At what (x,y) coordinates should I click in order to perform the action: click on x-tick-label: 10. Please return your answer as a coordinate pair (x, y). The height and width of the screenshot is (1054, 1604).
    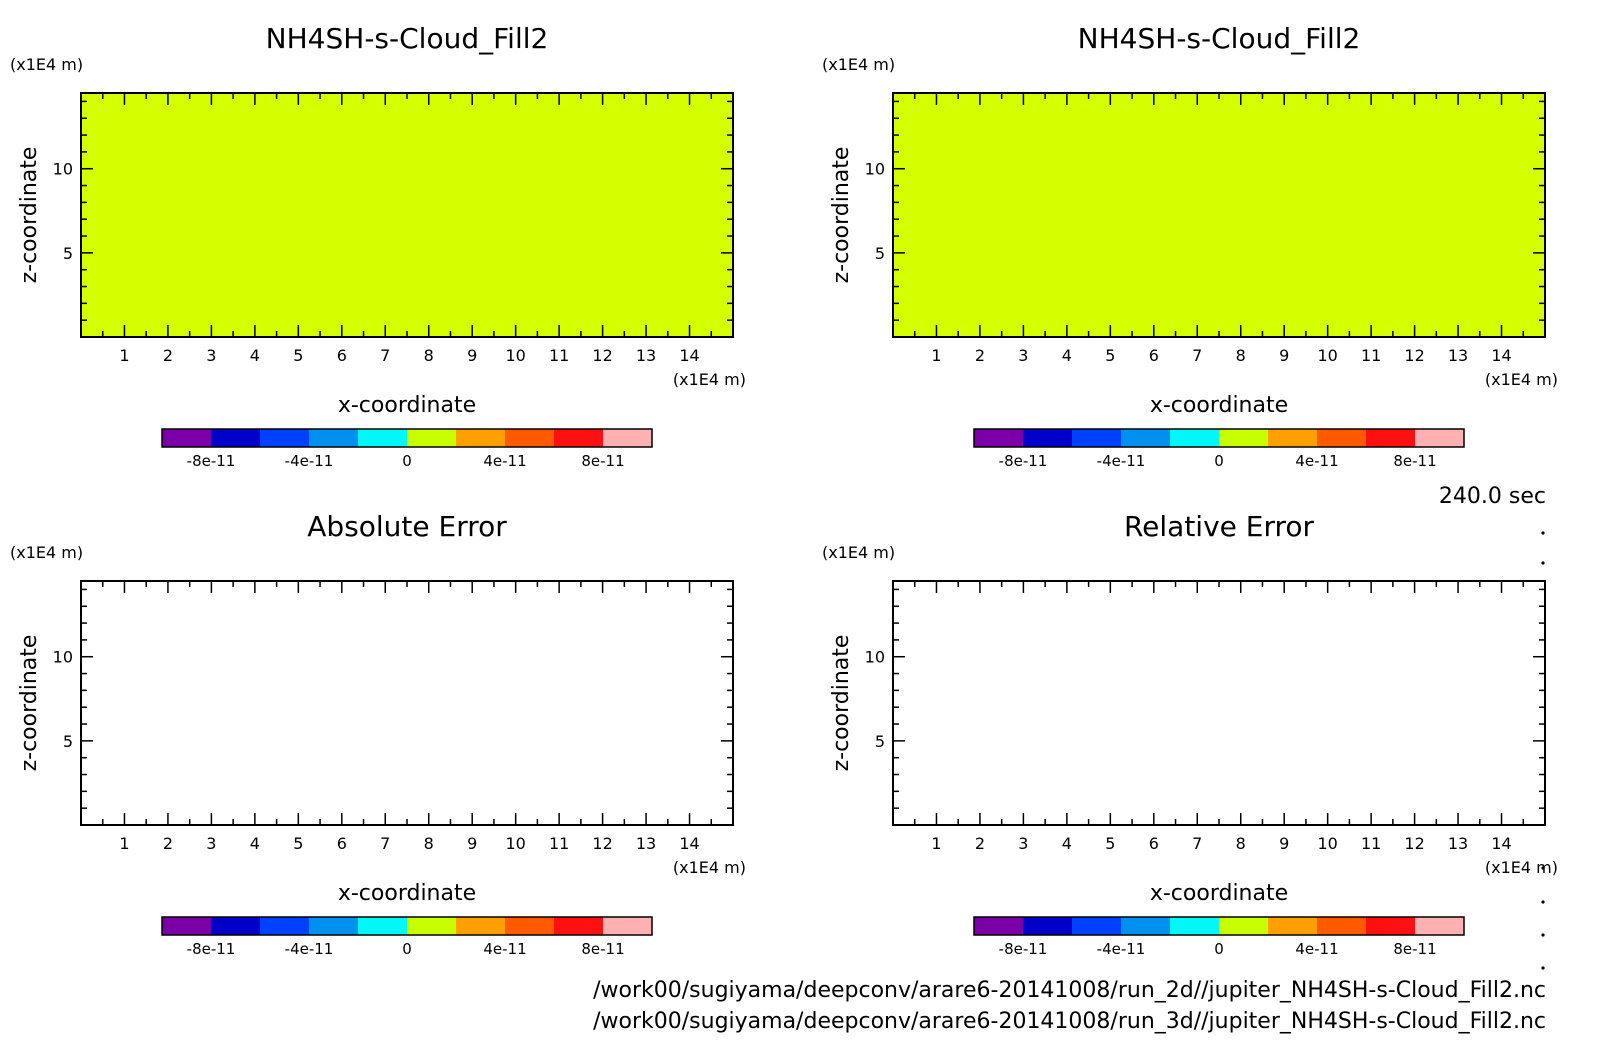
    Looking at the image, I should click on (1327, 843).